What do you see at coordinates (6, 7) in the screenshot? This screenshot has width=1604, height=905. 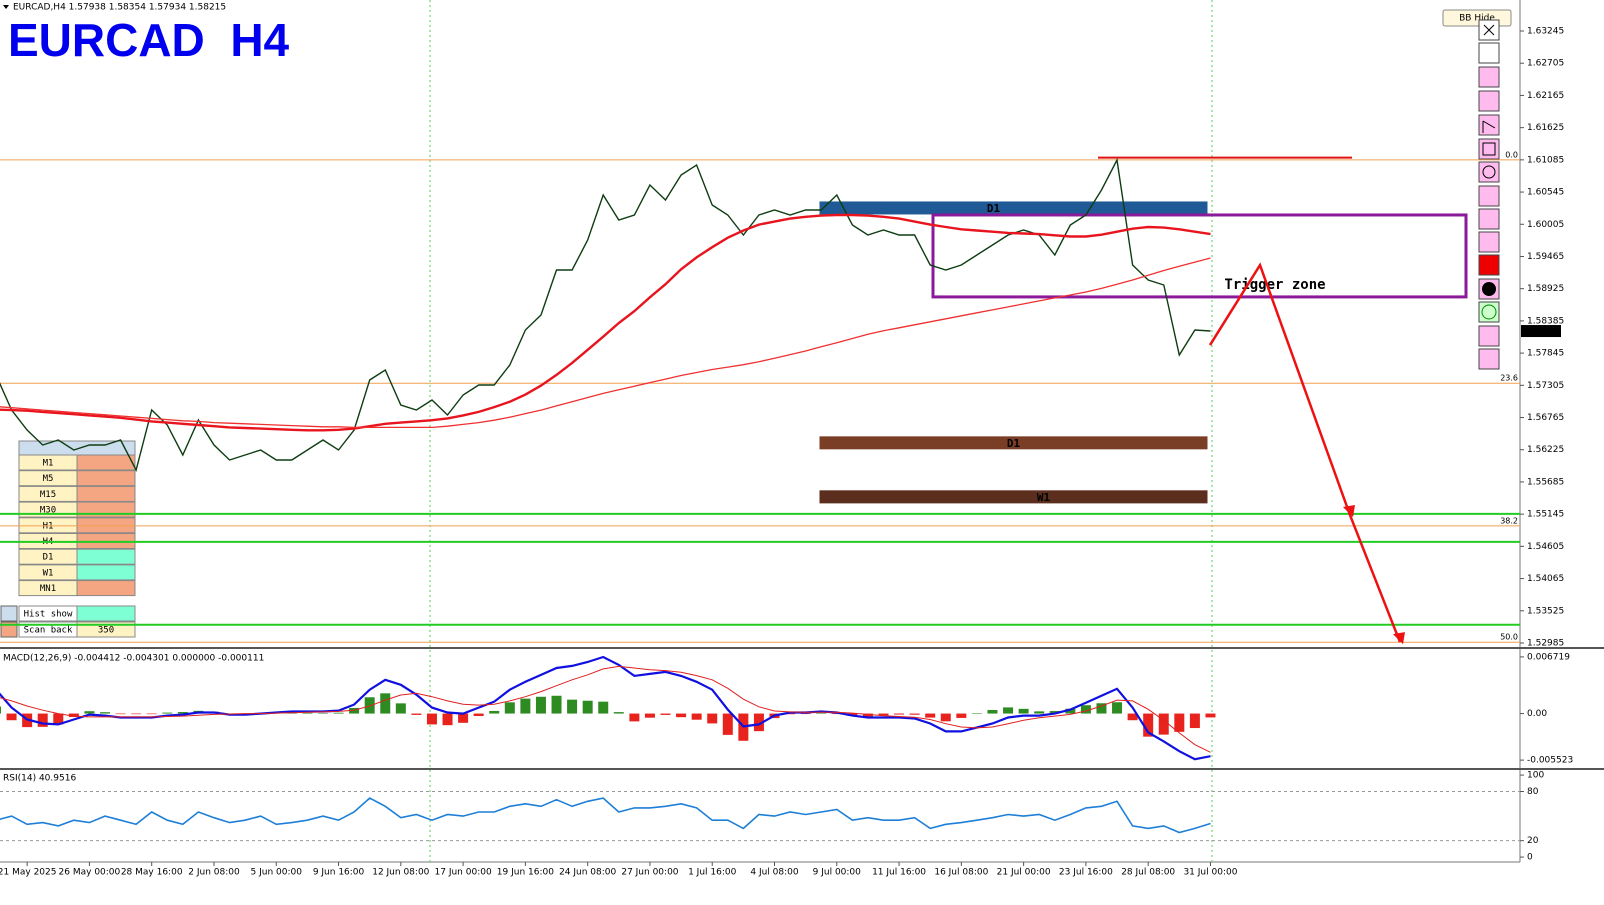 I see `menu-arrow` at bounding box center [6, 7].